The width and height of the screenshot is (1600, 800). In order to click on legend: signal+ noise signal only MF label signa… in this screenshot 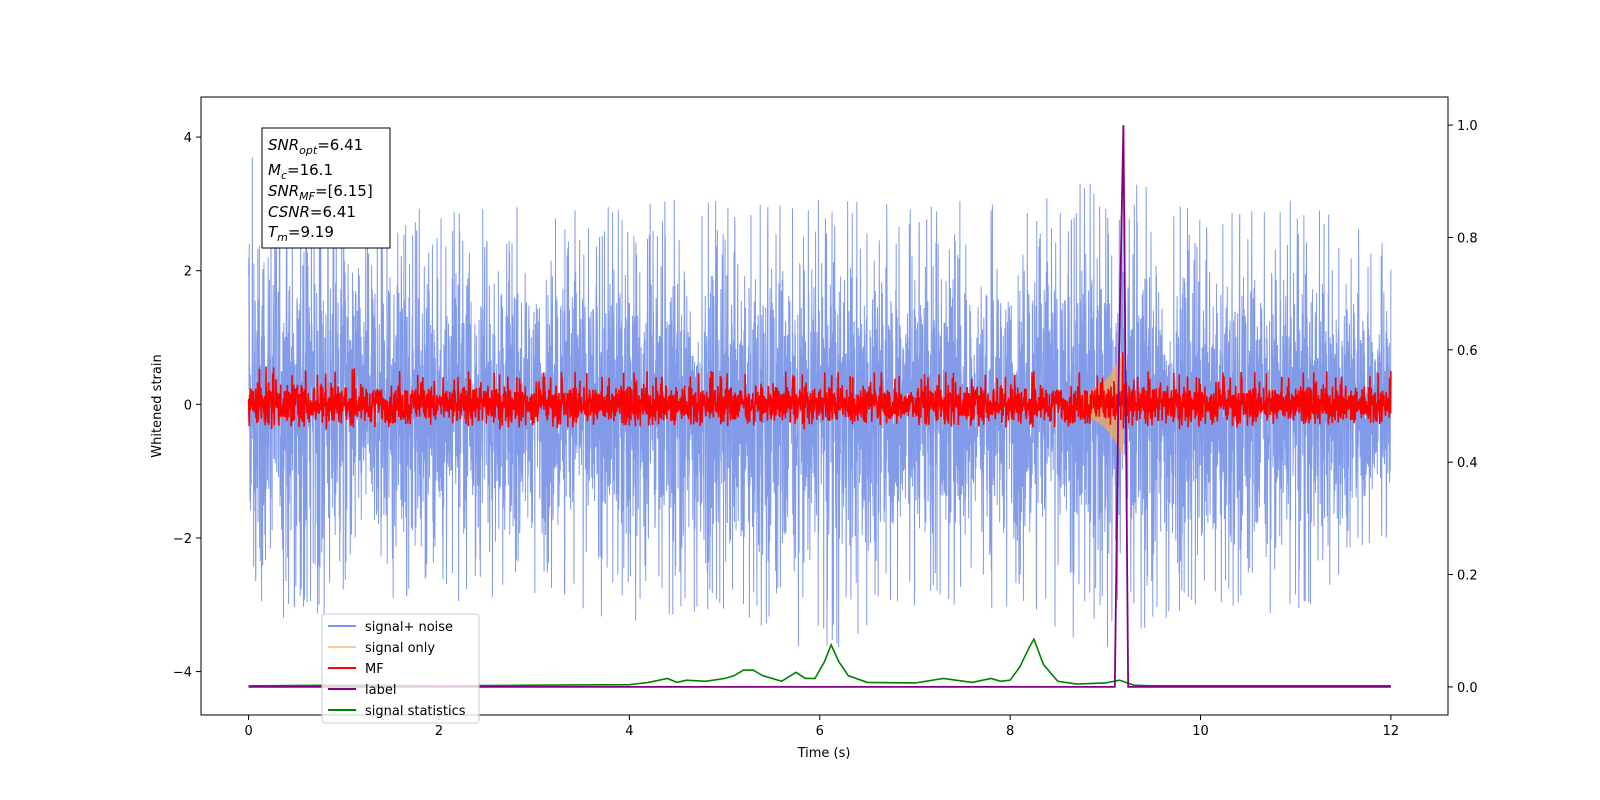, I will do `click(400, 668)`.